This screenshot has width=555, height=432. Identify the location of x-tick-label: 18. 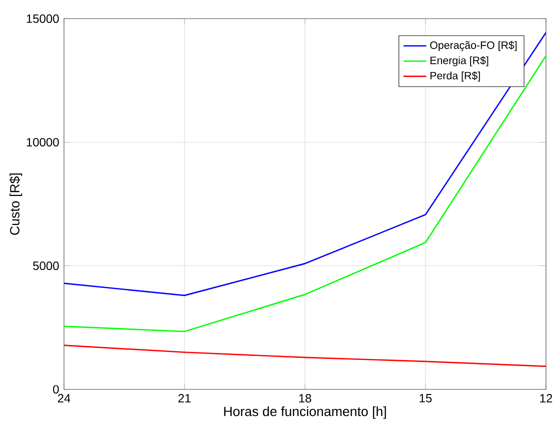
(305, 398).